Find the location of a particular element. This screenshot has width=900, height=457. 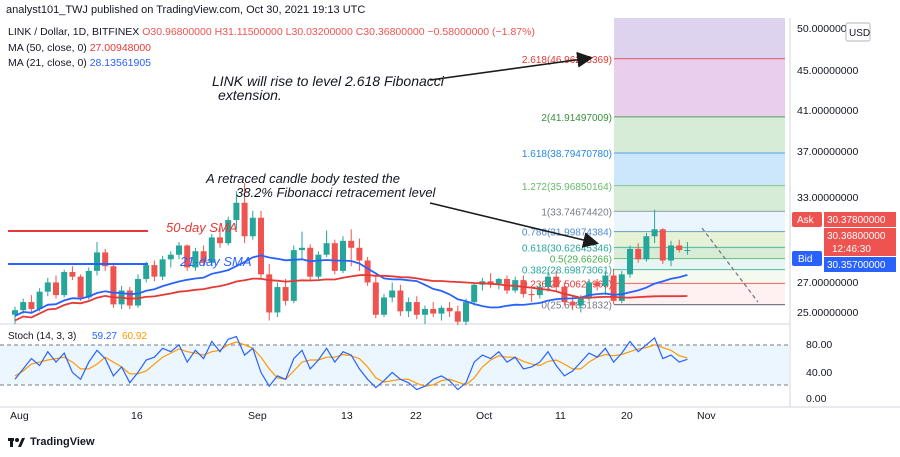

fib-label-8: 0.382(28.69873061) is located at coordinates (567, 271).